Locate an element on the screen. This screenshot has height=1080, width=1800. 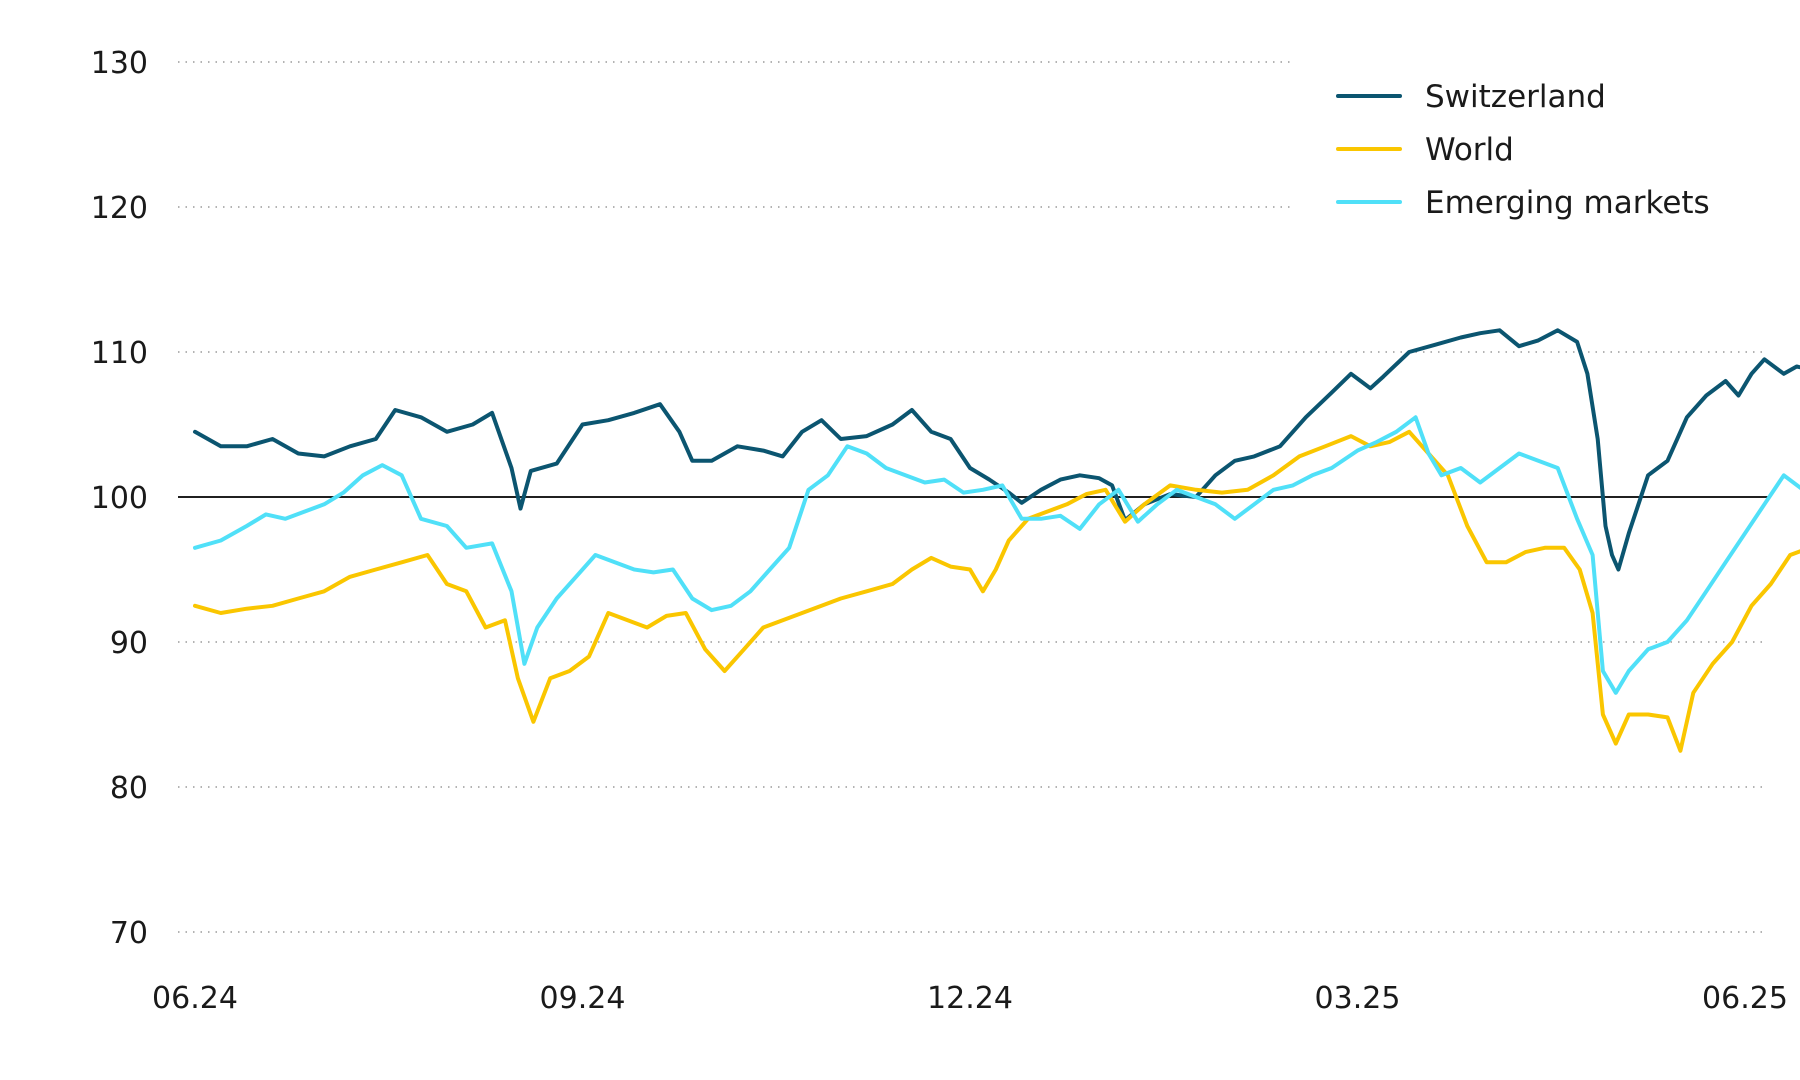
x-tick-label: 09.24 is located at coordinates (583, 998).